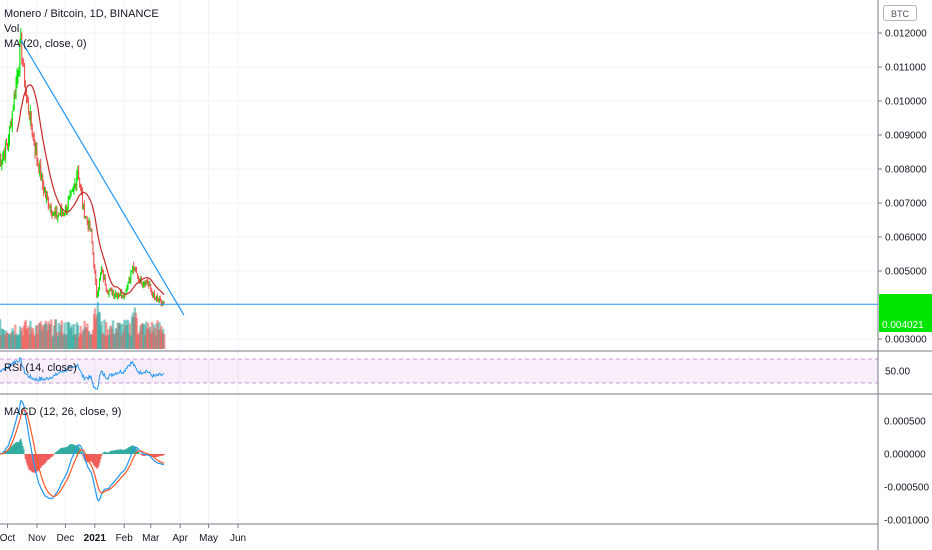 The height and width of the screenshot is (550, 932). What do you see at coordinates (906, 34) in the screenshot?
I see `price-tick-label: 0.012000` at bounding box center [906, 34].